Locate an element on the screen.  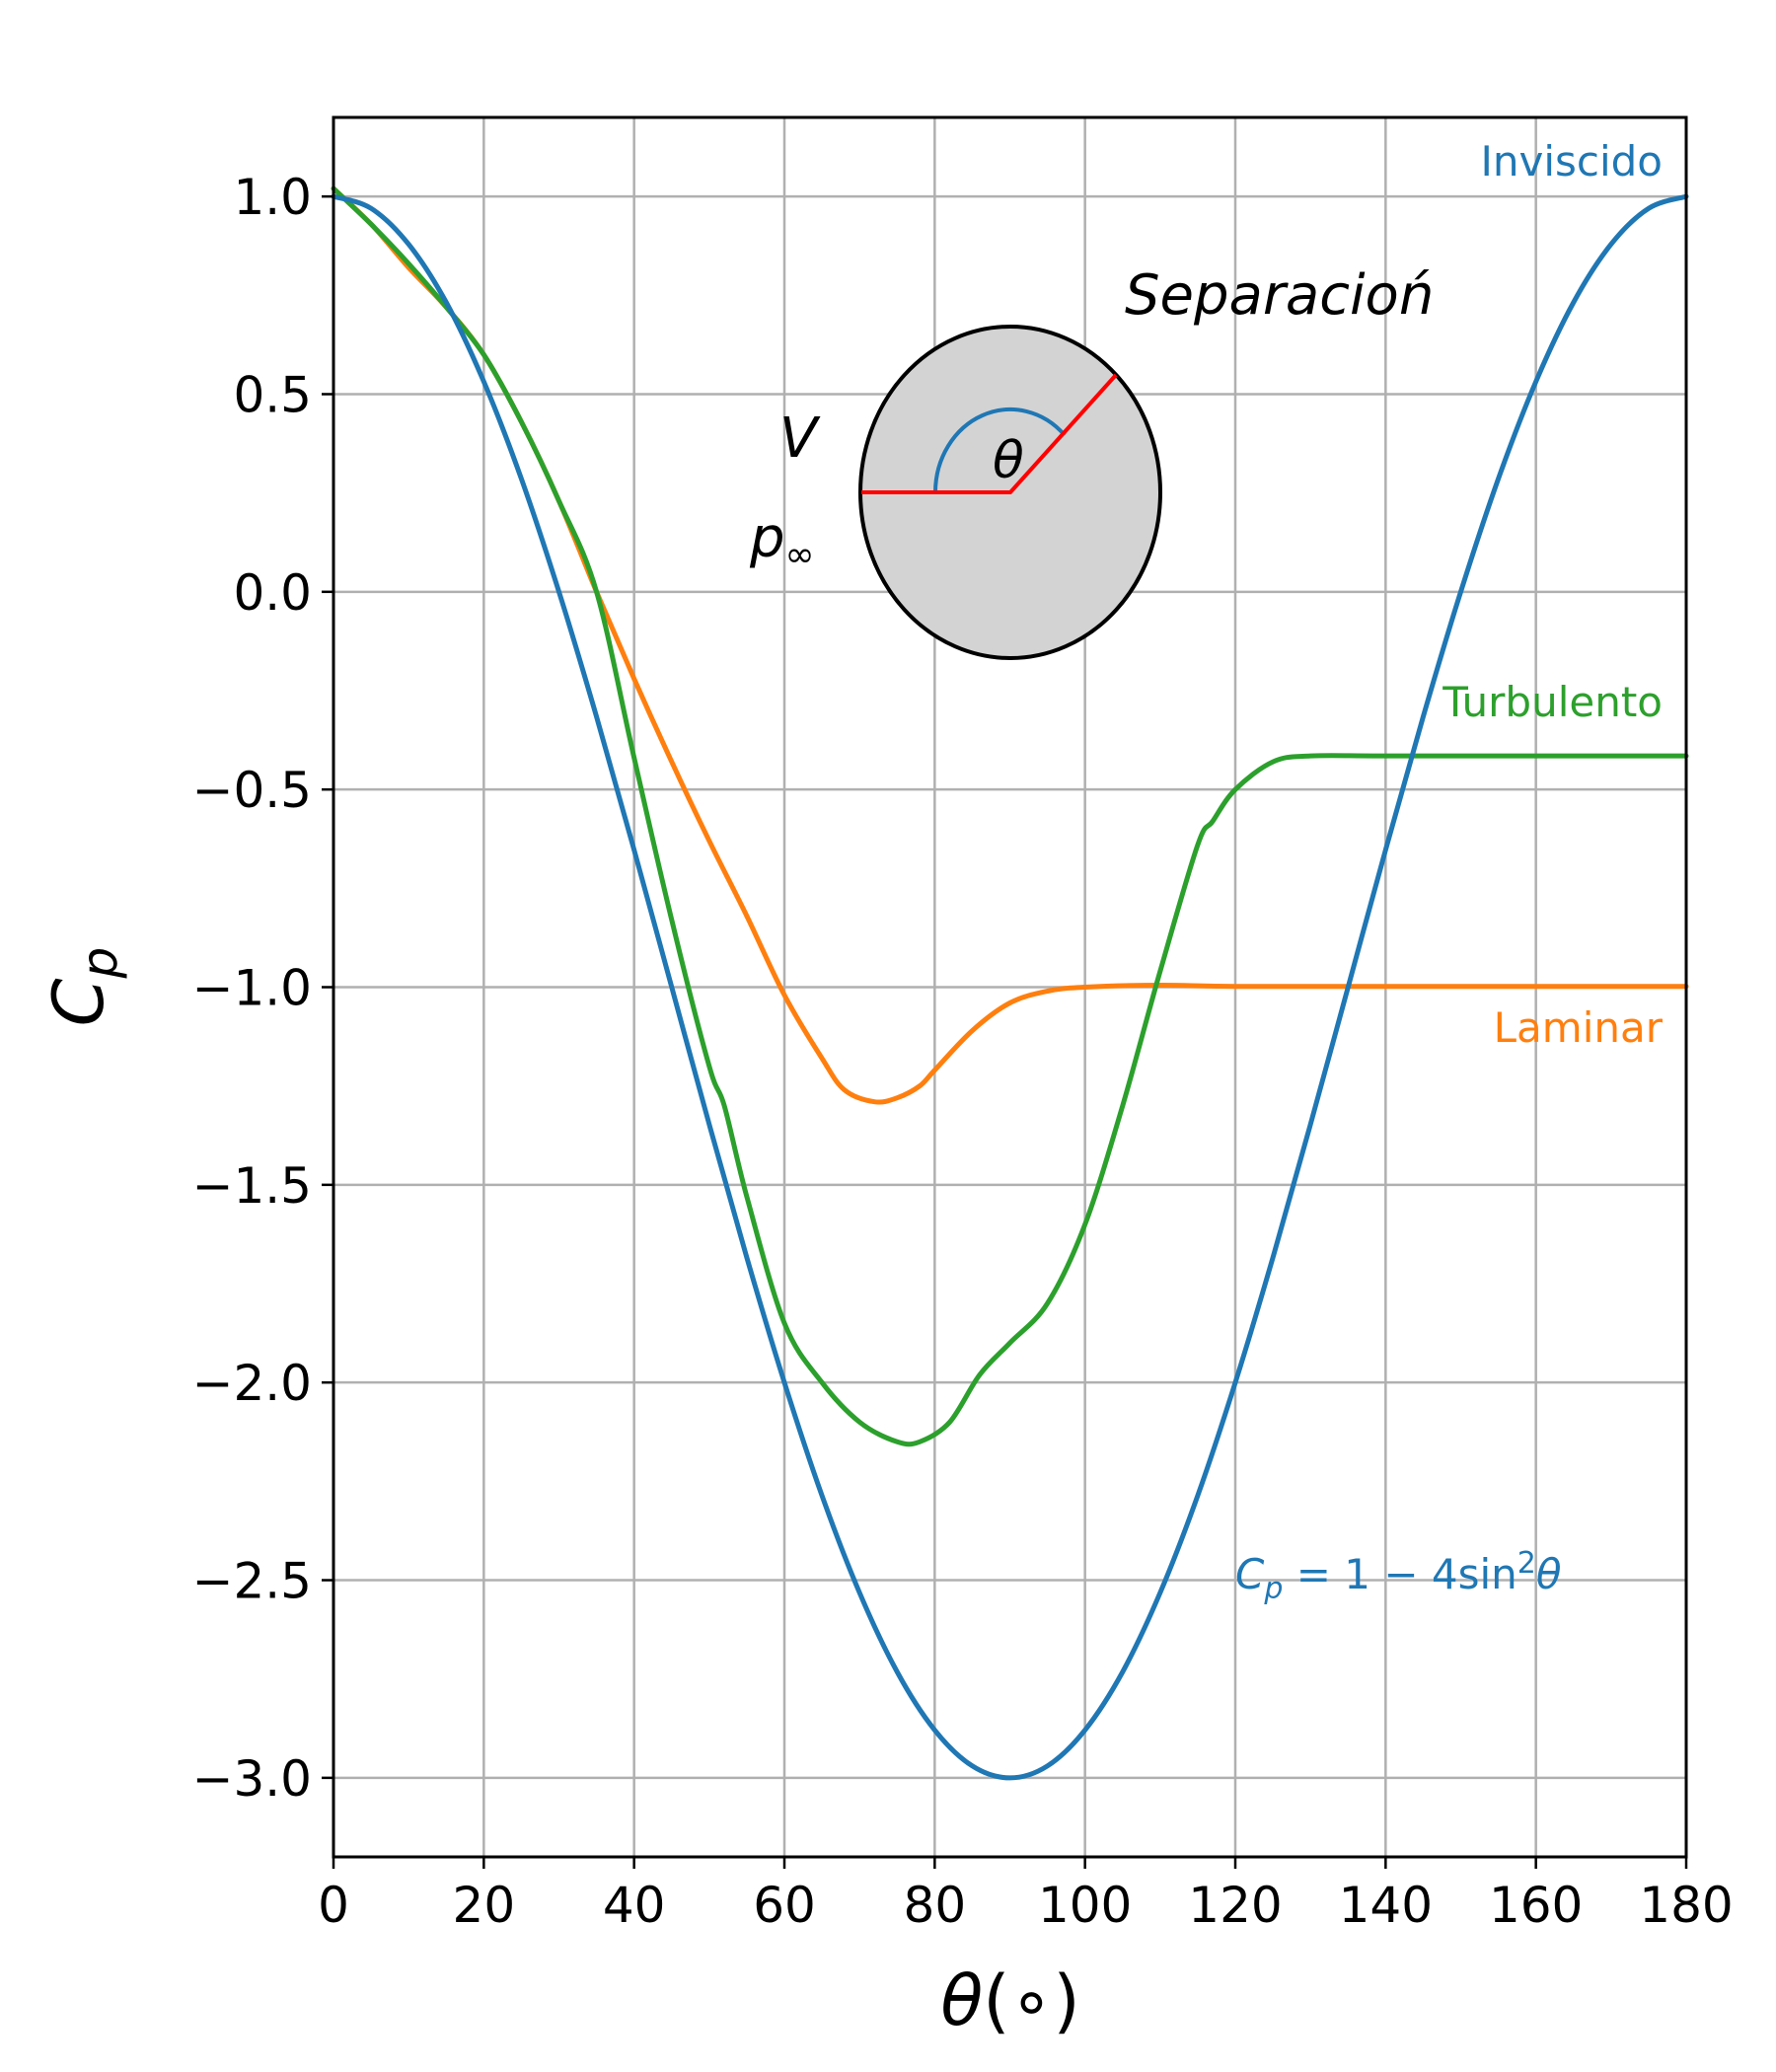
formula-p: p is located at coordinates (1273, 1589).